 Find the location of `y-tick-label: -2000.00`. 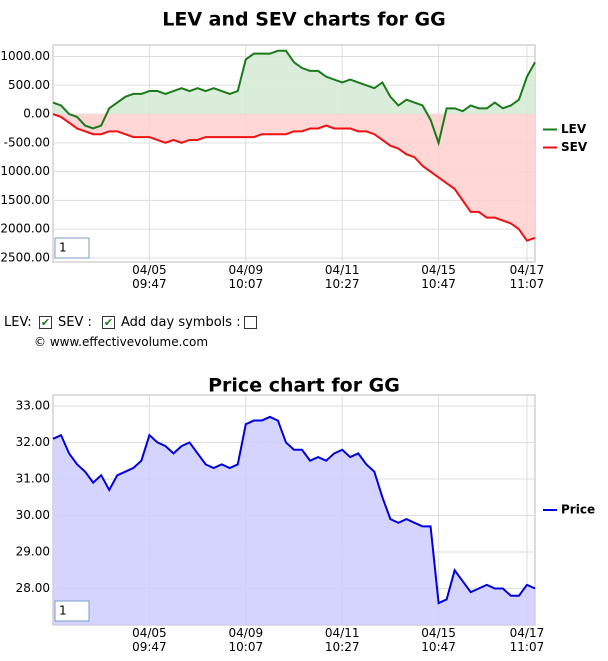

y-tick-label: -2000.00 is located at coordinates (25, 229).